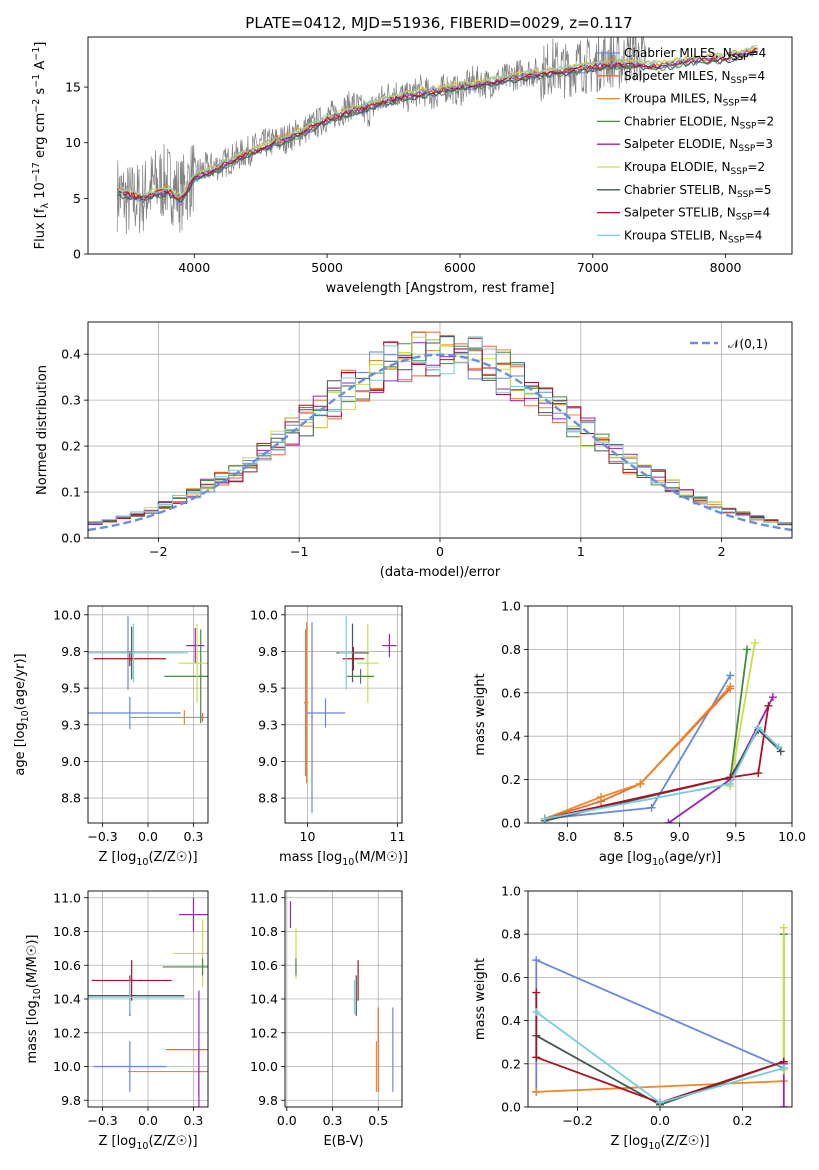 This screenshot has height=1170, width=819. What do you see at coordinates (71, 400) in the screenshot?
I see `y-tick-label: 0.3` at bounding box center [71, 400].